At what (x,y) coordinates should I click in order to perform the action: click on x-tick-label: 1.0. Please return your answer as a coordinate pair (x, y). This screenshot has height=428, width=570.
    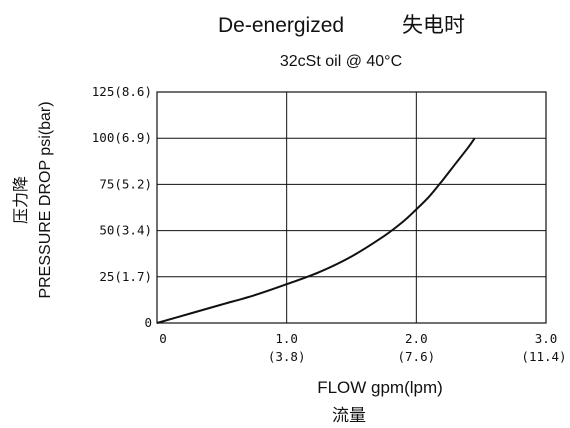
    Looking at the image, I should click on (286, 338).